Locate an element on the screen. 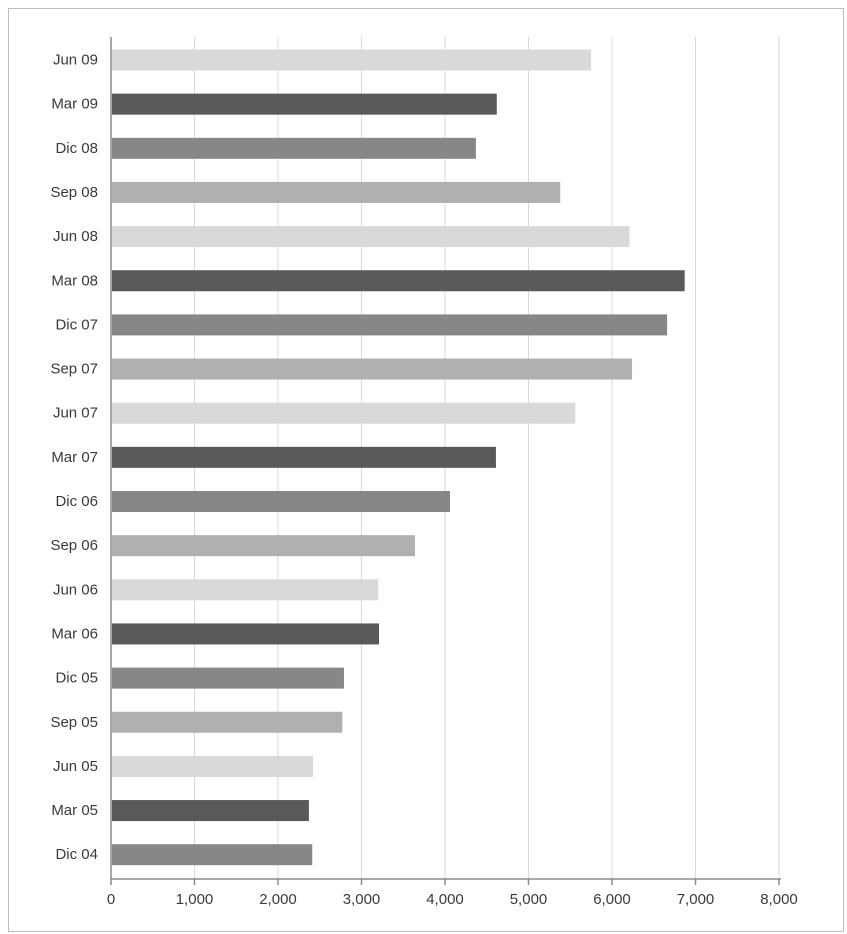  category-label: Jun 07 is located at coordinates (75, 413).